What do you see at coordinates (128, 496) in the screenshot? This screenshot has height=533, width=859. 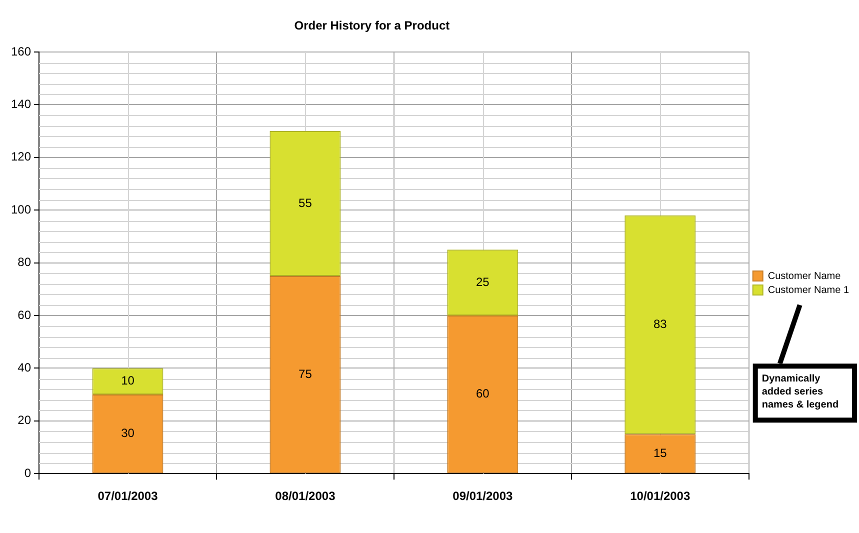 I see `x-tick-label: 07/01/2003` at bounding box center [128, 496].